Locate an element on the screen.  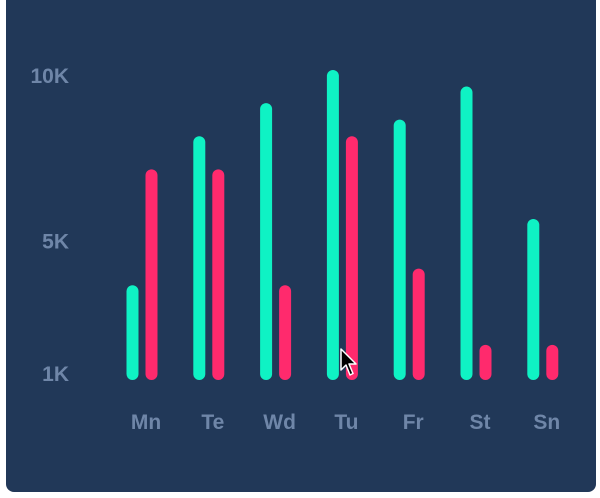
y-tick-label: 10K is located at coordinates (49, 76).